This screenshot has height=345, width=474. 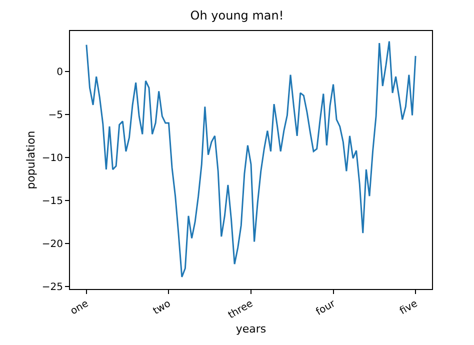 I want to click on x-tick-label: five, so click(x=409, y=308).